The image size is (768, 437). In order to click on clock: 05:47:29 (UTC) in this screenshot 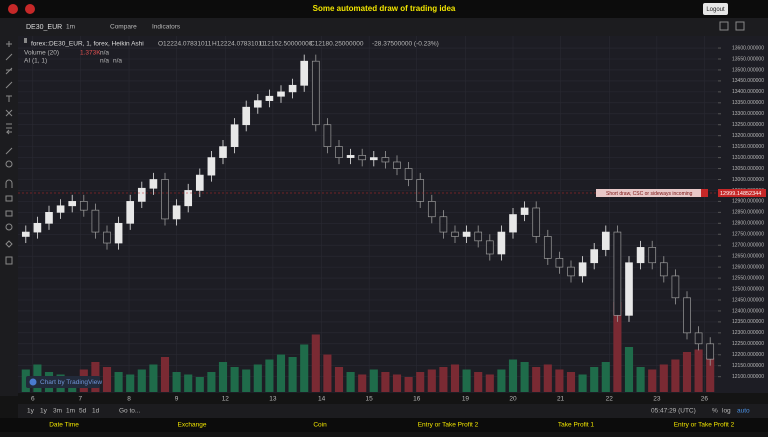, I will do `click(673, 411)`.